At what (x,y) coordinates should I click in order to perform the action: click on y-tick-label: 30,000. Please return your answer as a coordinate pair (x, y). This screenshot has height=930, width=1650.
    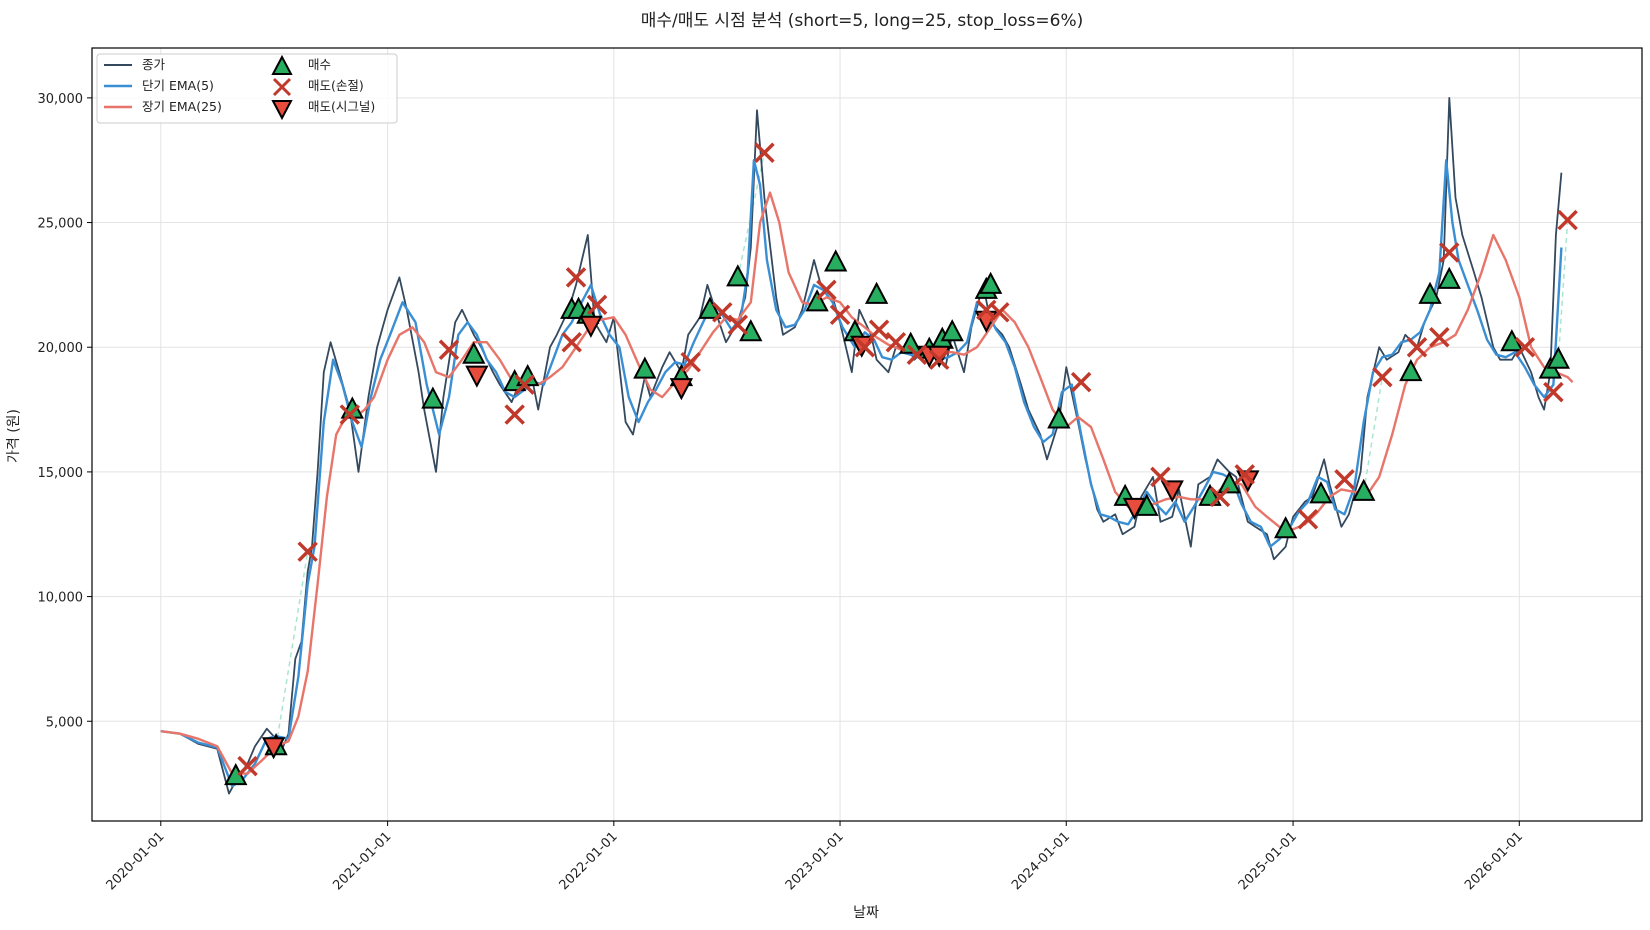
    Looking at the image, I should click on (61, 99).